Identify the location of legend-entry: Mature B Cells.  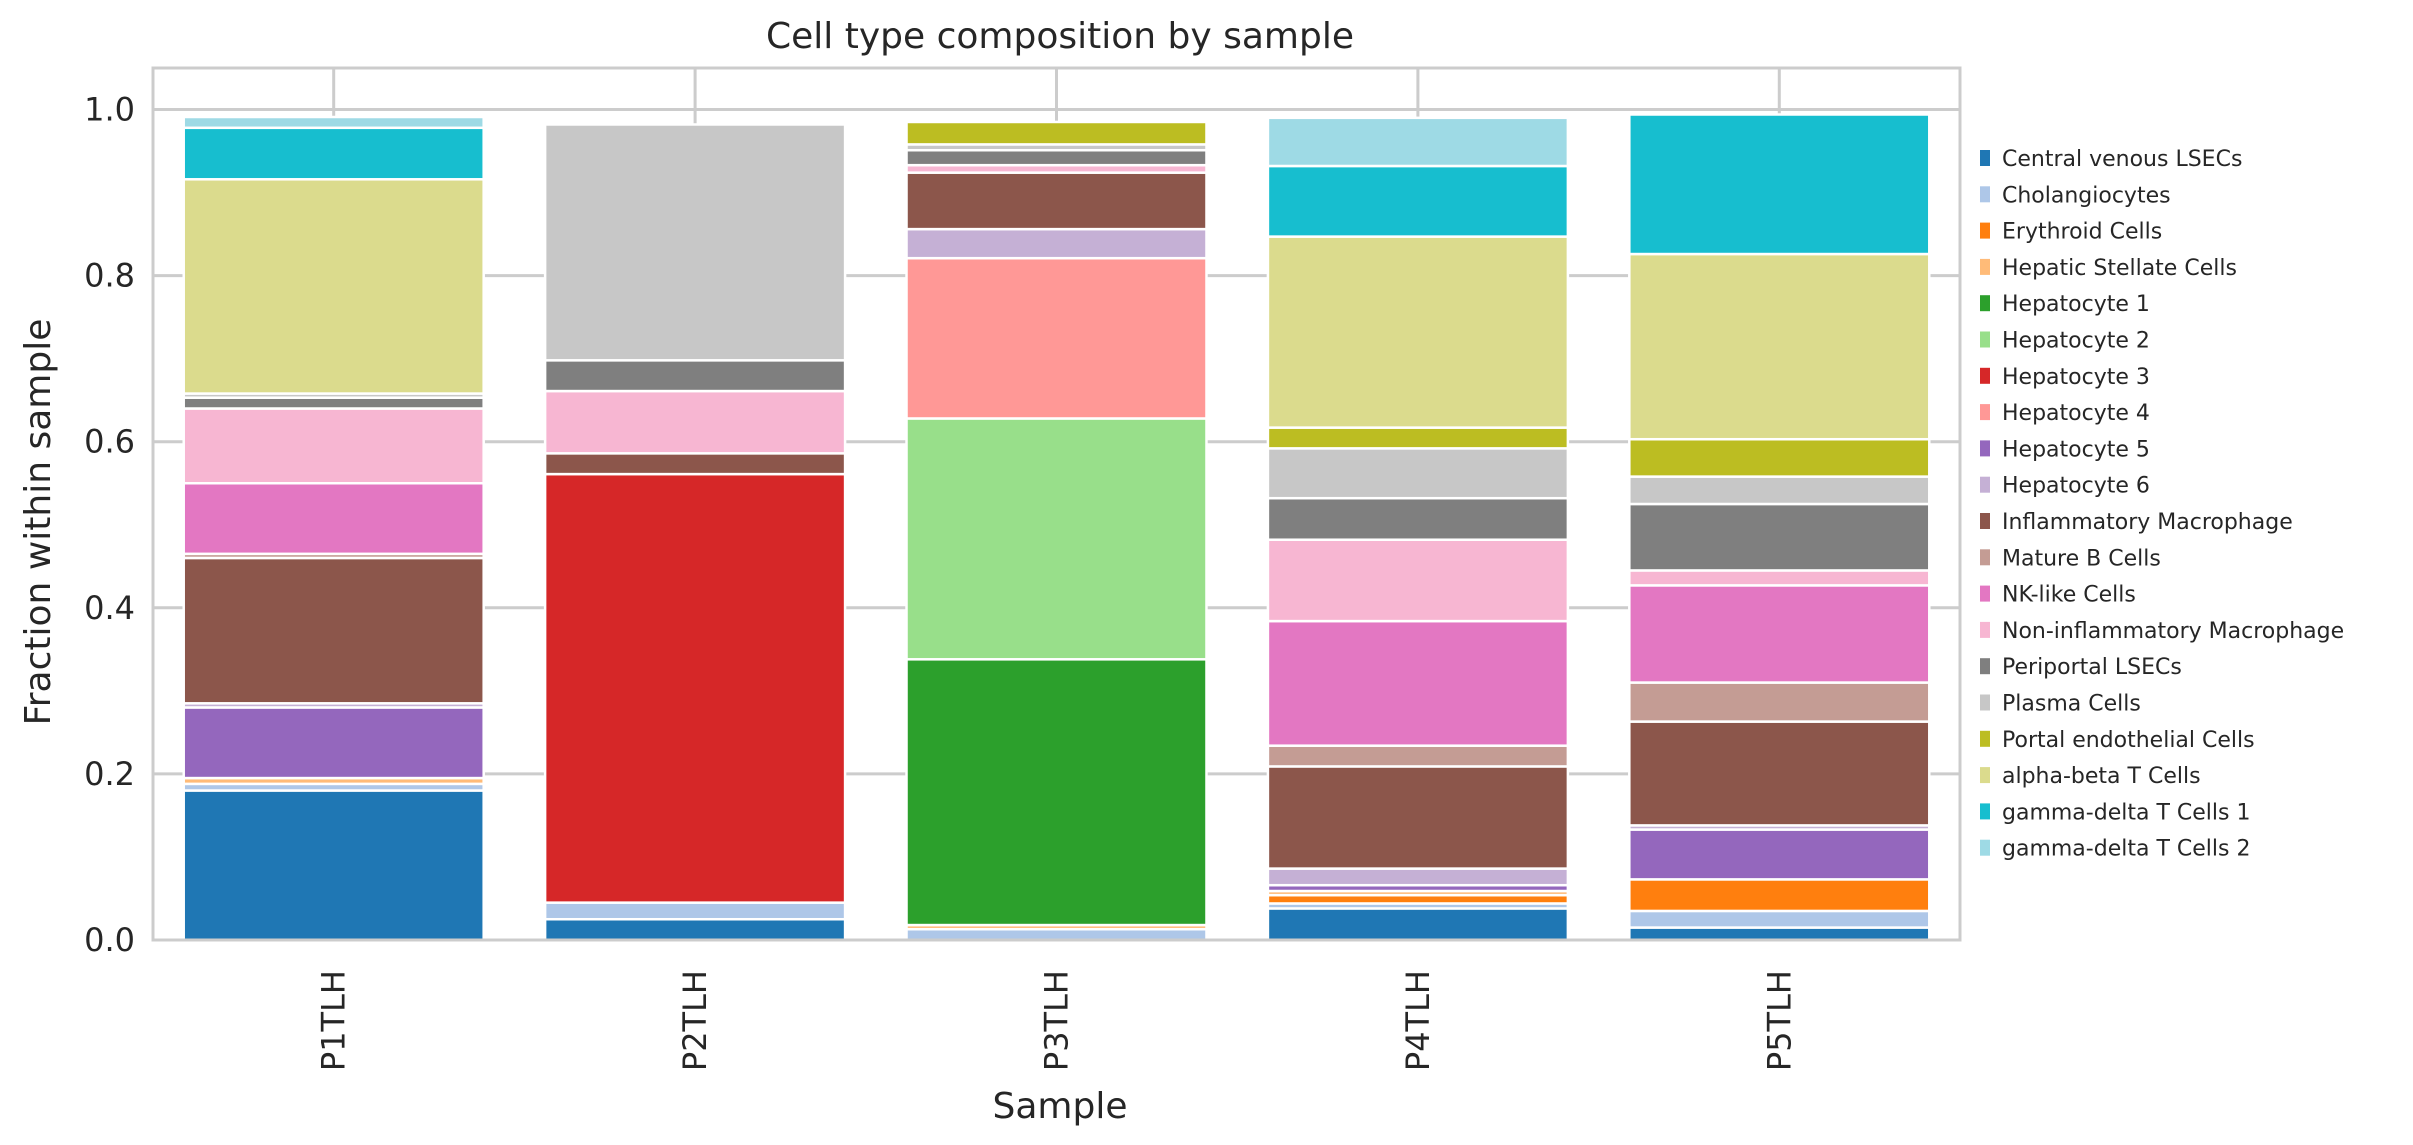
(2070, 558).